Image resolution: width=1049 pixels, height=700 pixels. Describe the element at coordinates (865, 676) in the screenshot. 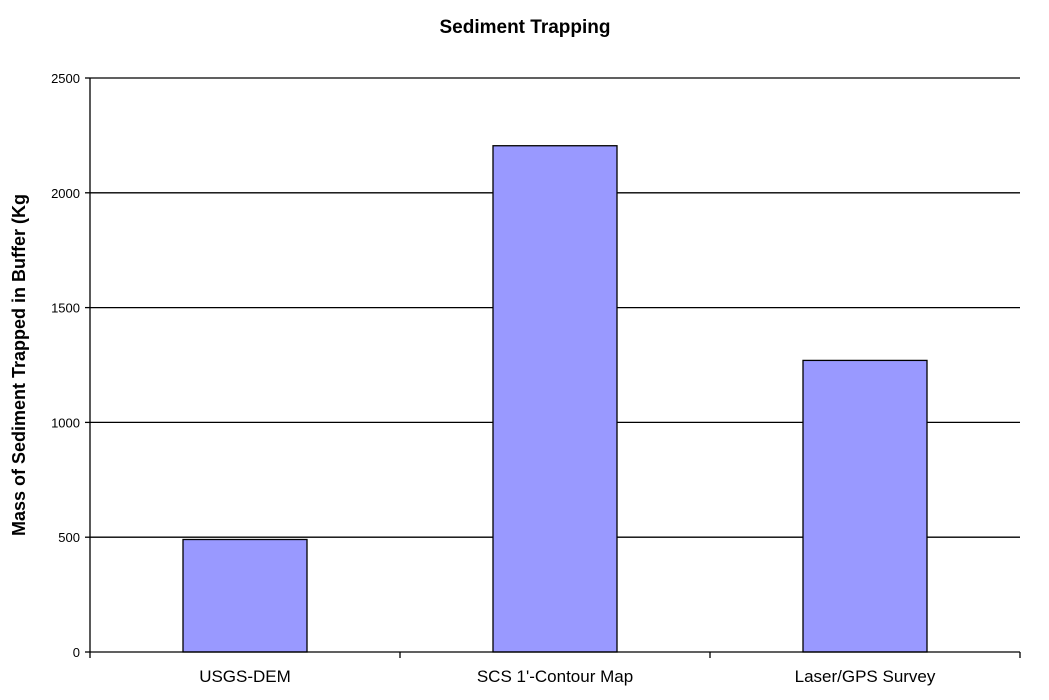

I see `x-tick-label: Laser/GPS Survey` at that location.